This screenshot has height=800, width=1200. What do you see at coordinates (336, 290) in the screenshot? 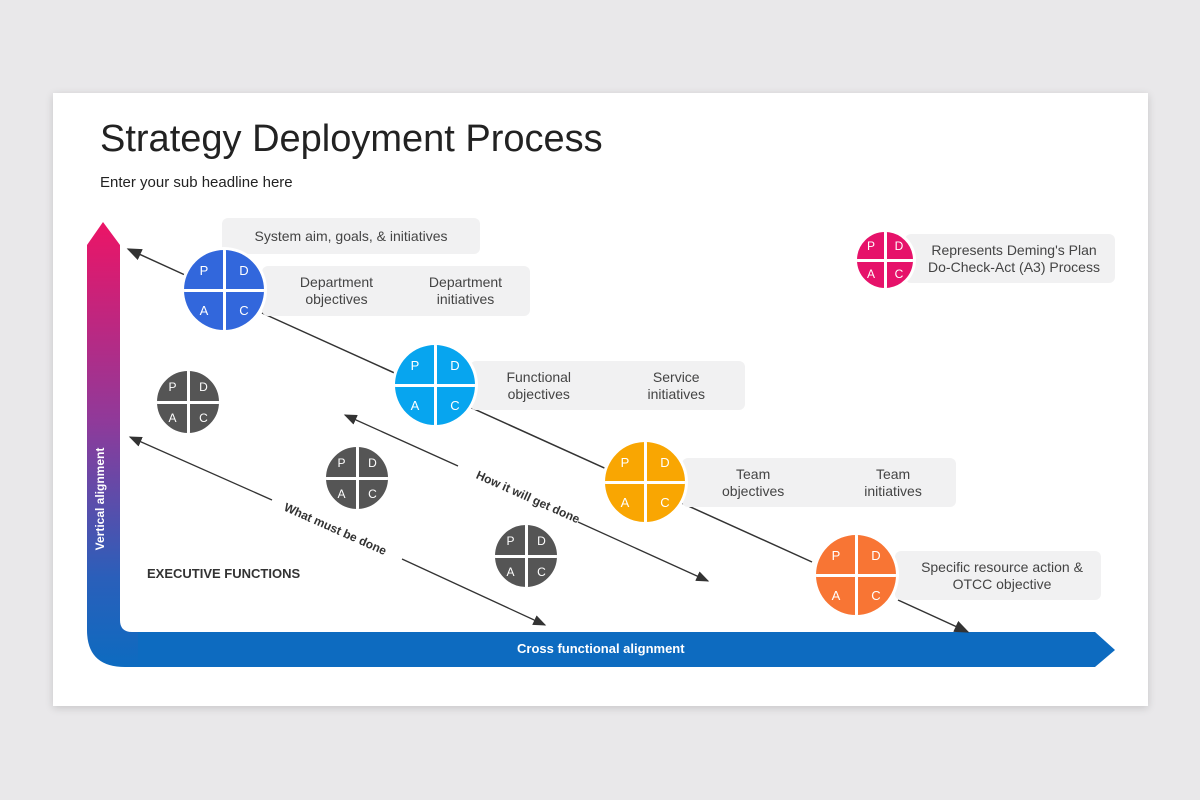
I see `department-objectives: Department objectives` at bounding box center [336, 290].